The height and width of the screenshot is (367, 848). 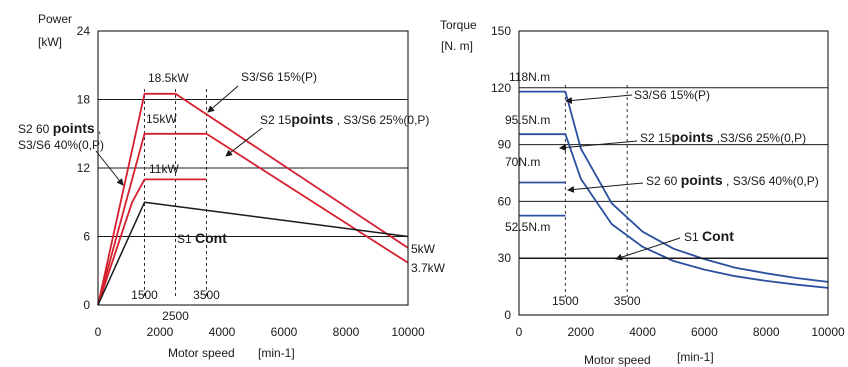 I want to click on annotation-3-7kw: 3.7kW, so click(x=428, y=268).